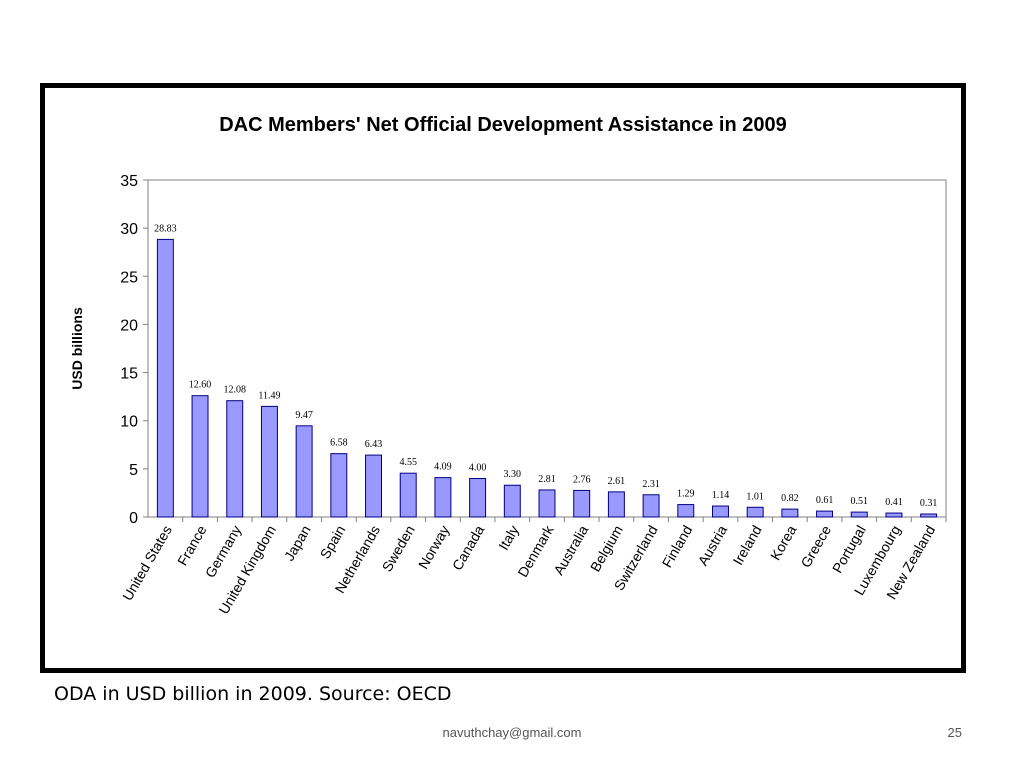 The image size is (1024, 768). Describe the element at coordinates (129, 181) in the screenshot. I see `y-tick-label: 35` at that location.